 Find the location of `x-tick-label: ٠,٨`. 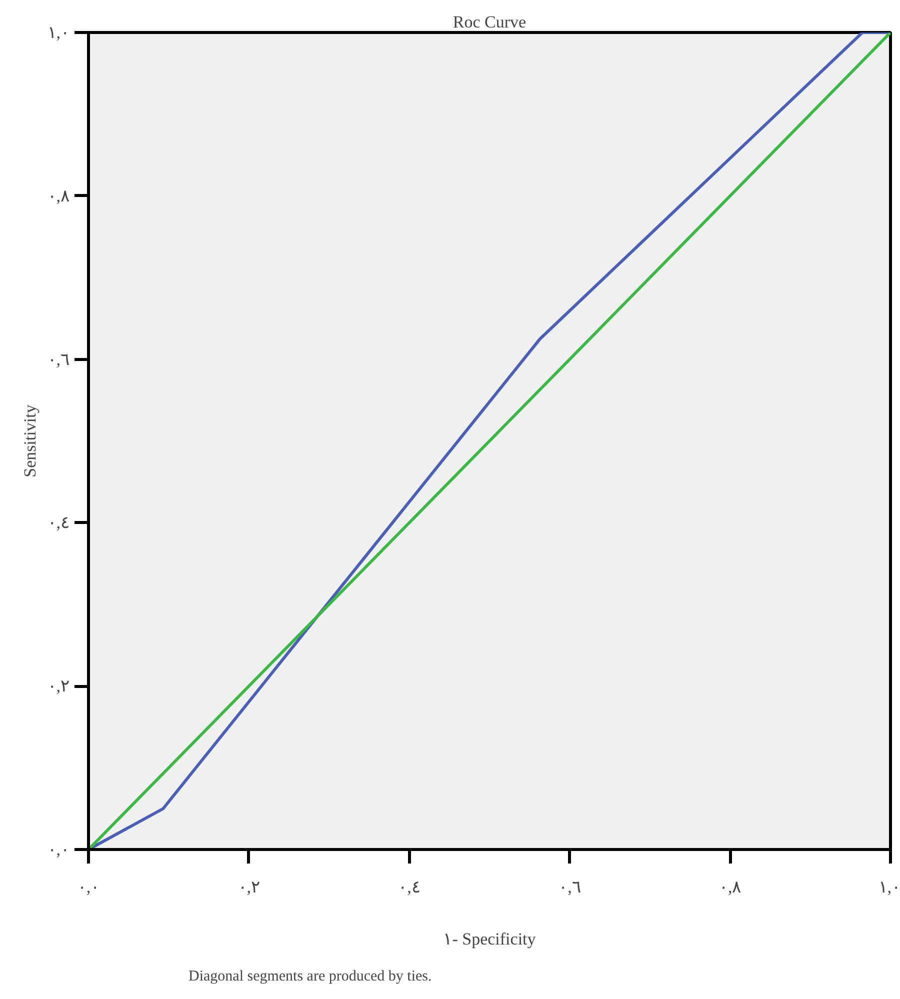

x-tick-label: ٠,٨ is located at coordinates (730, 887).